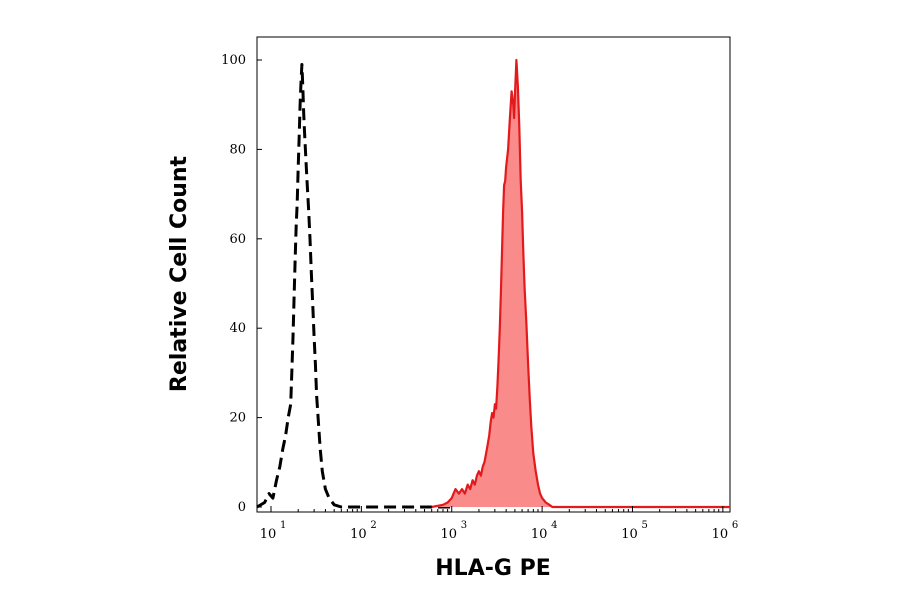  What do you see at coordinates (464, 525) in the screenshot?
I see `x-tick-exponent: 3` at bounding box center [464, 525].